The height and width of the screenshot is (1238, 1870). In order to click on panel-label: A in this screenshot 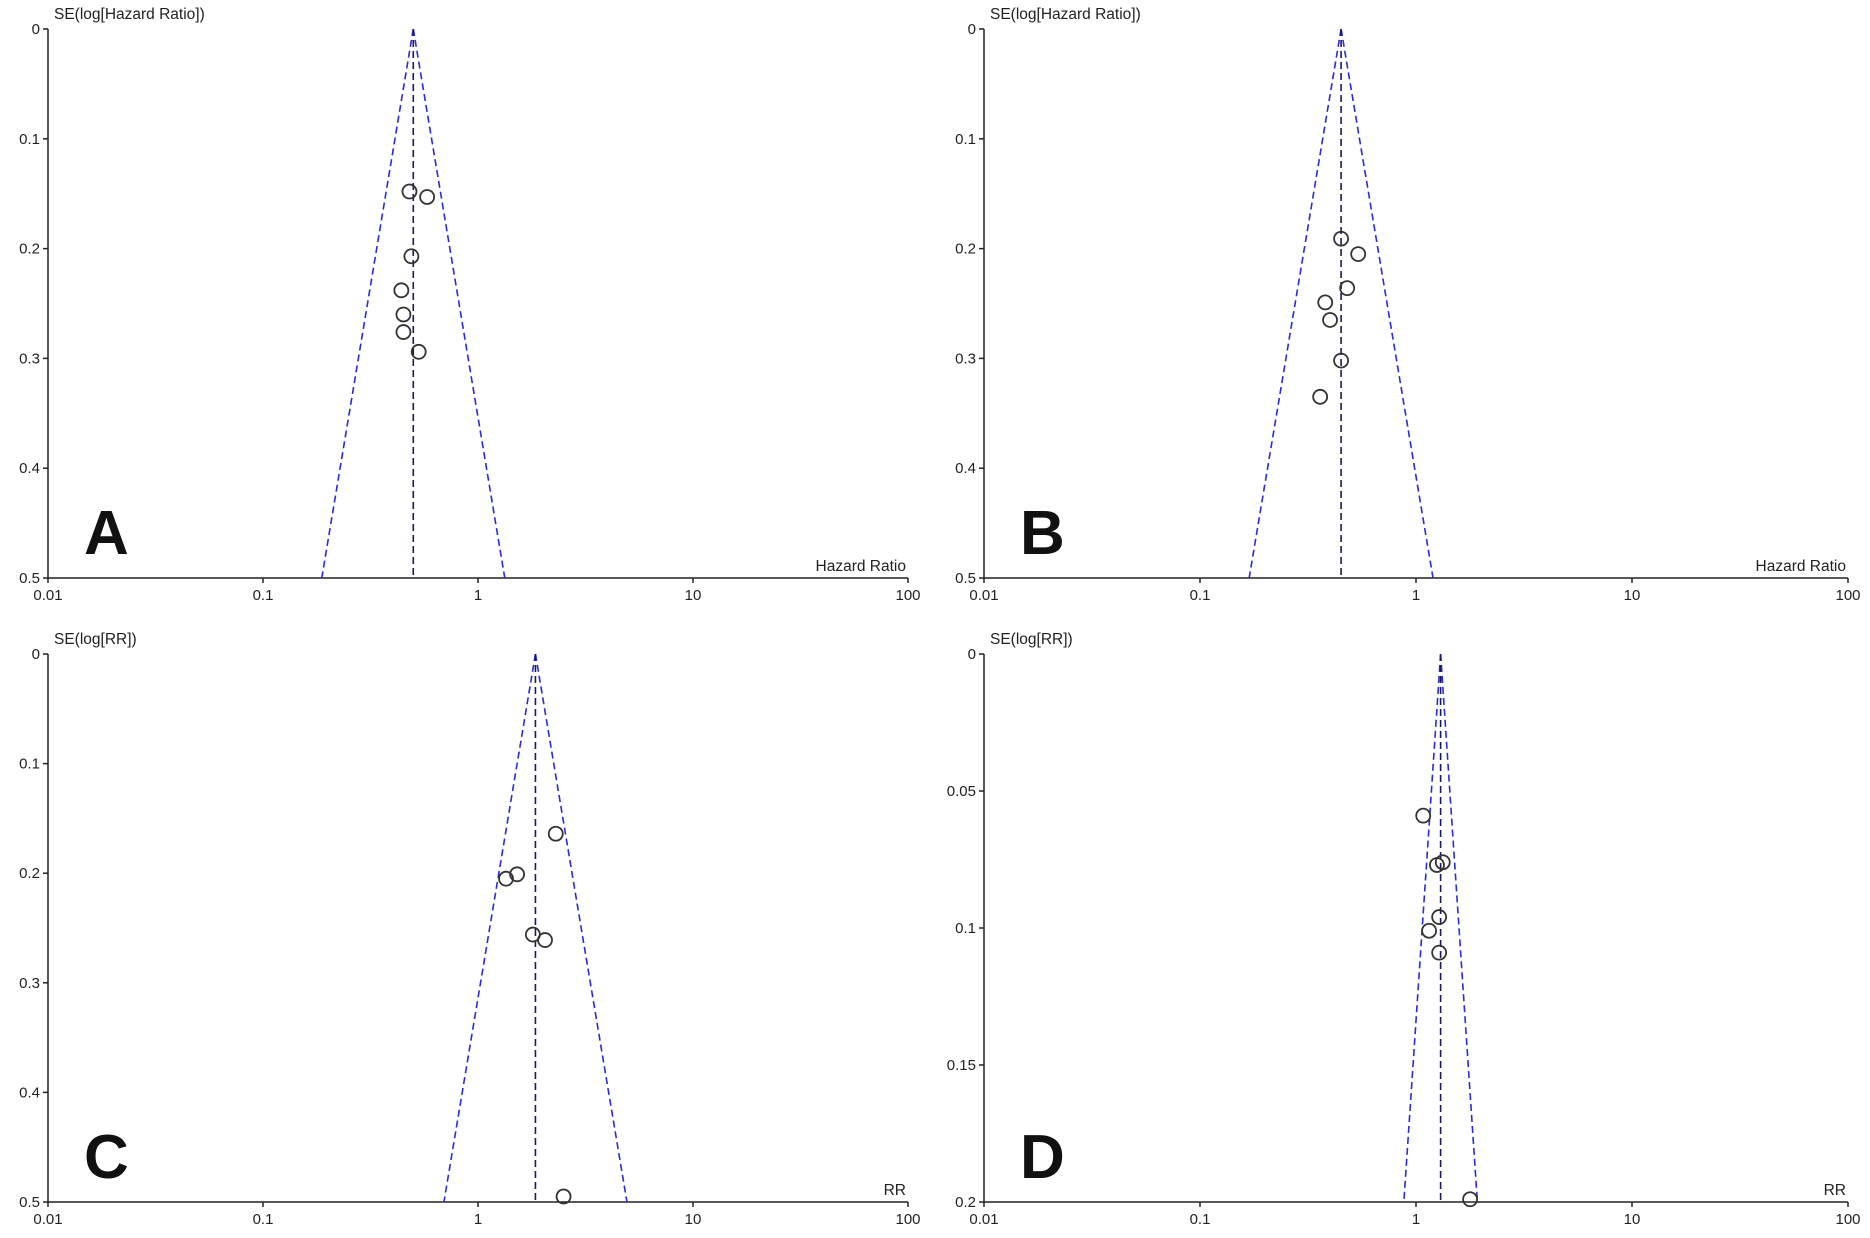, I will do `click(106, 533)`.